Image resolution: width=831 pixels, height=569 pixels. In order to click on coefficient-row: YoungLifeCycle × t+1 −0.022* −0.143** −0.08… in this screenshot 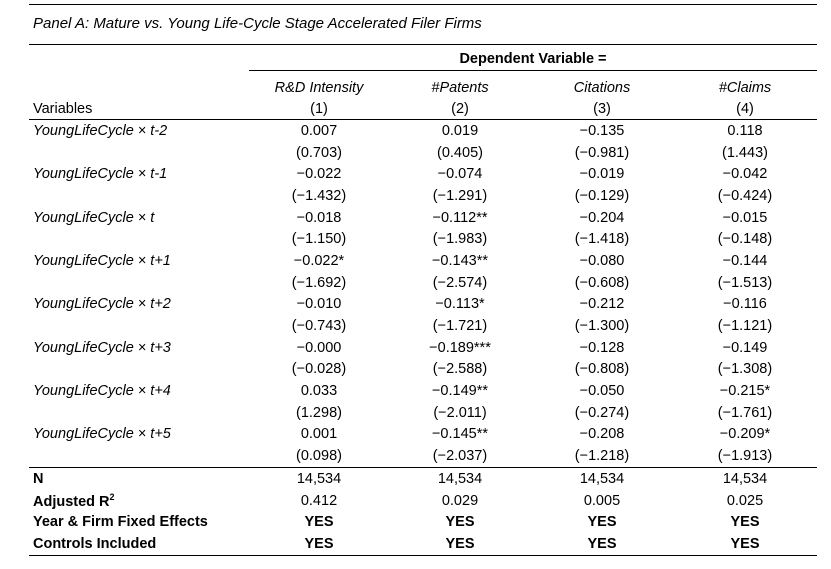, I will do `click(423, 261)`.